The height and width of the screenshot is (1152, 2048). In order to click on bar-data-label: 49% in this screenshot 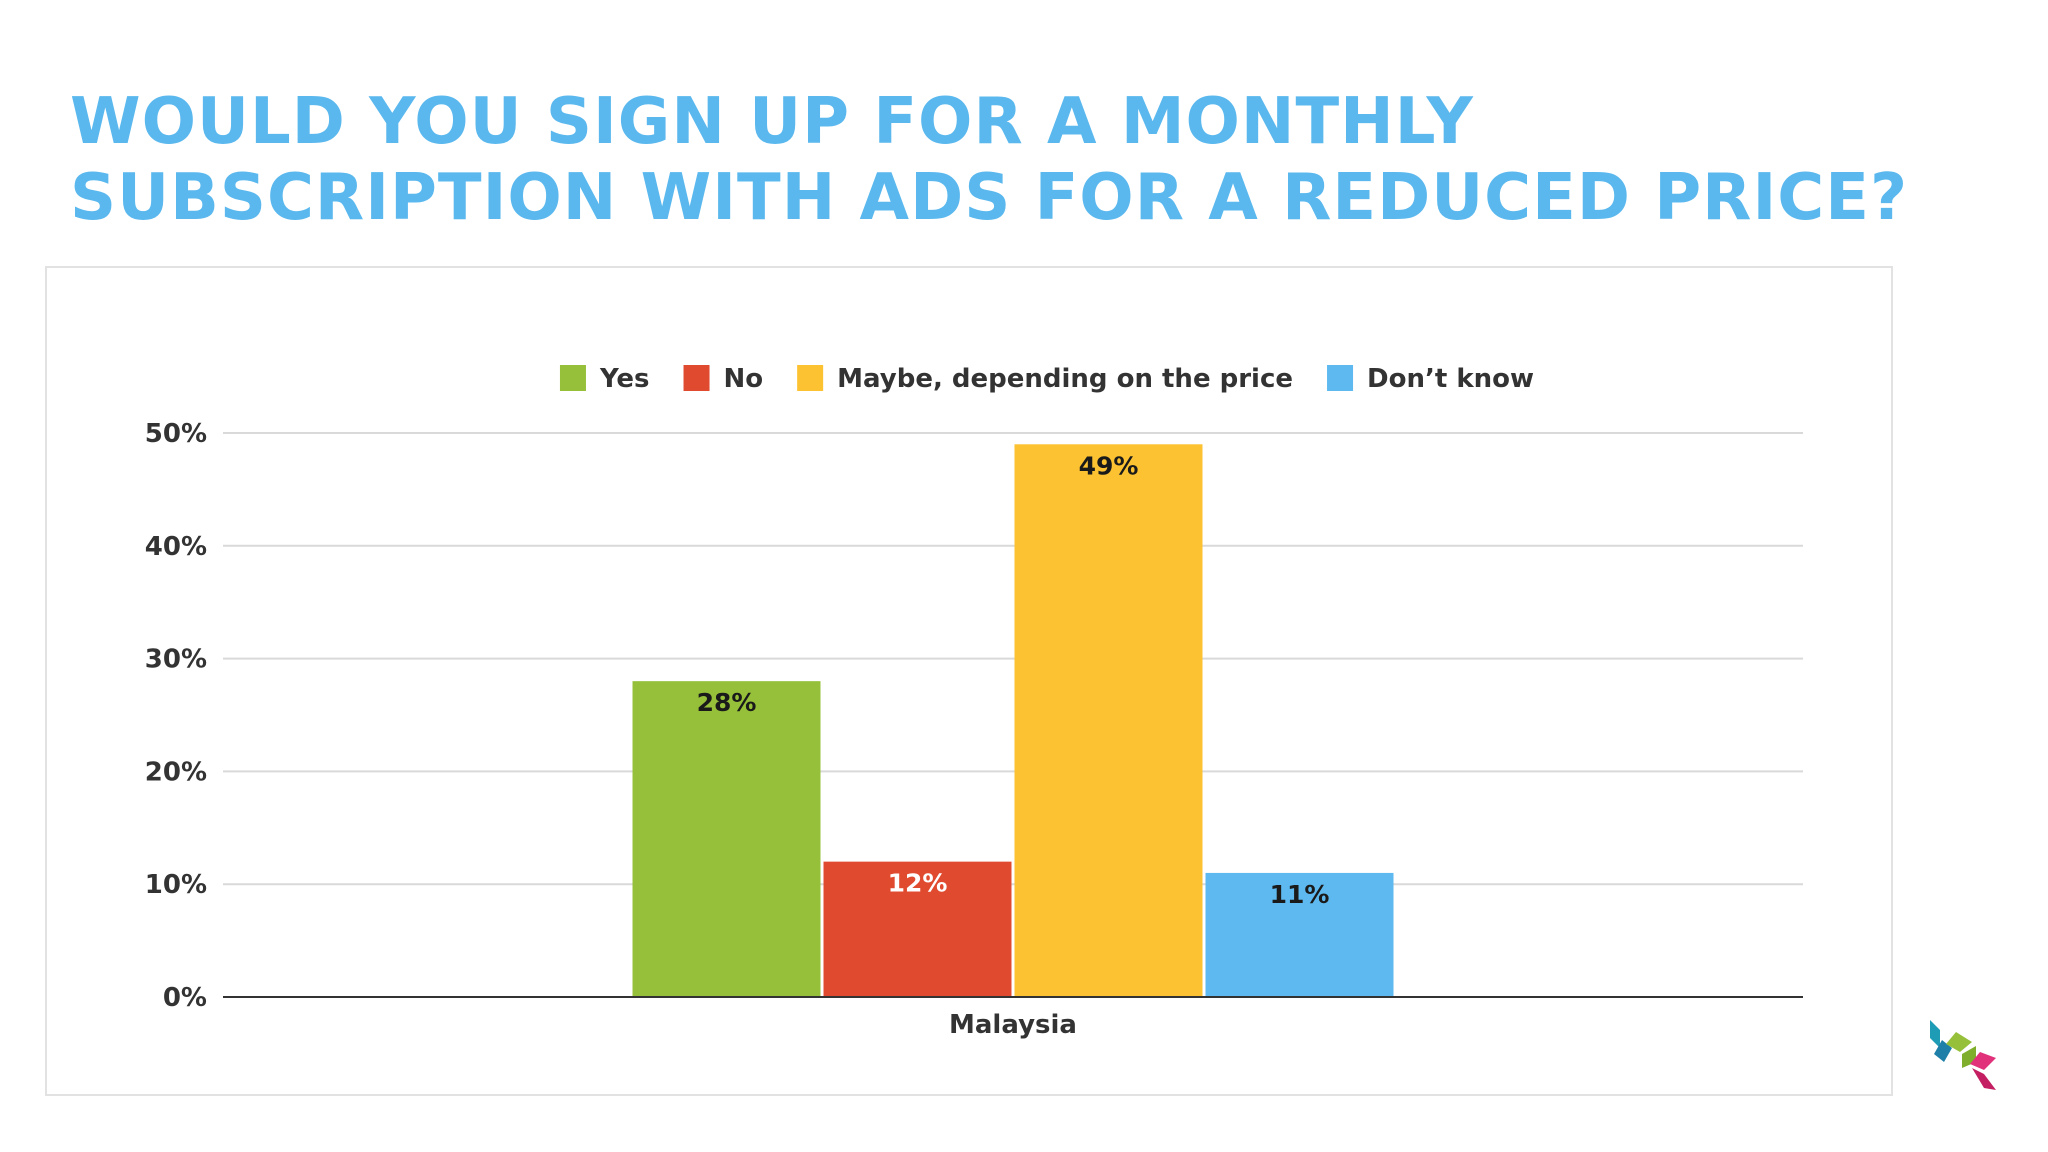, I will do `click(1109, 465)`.